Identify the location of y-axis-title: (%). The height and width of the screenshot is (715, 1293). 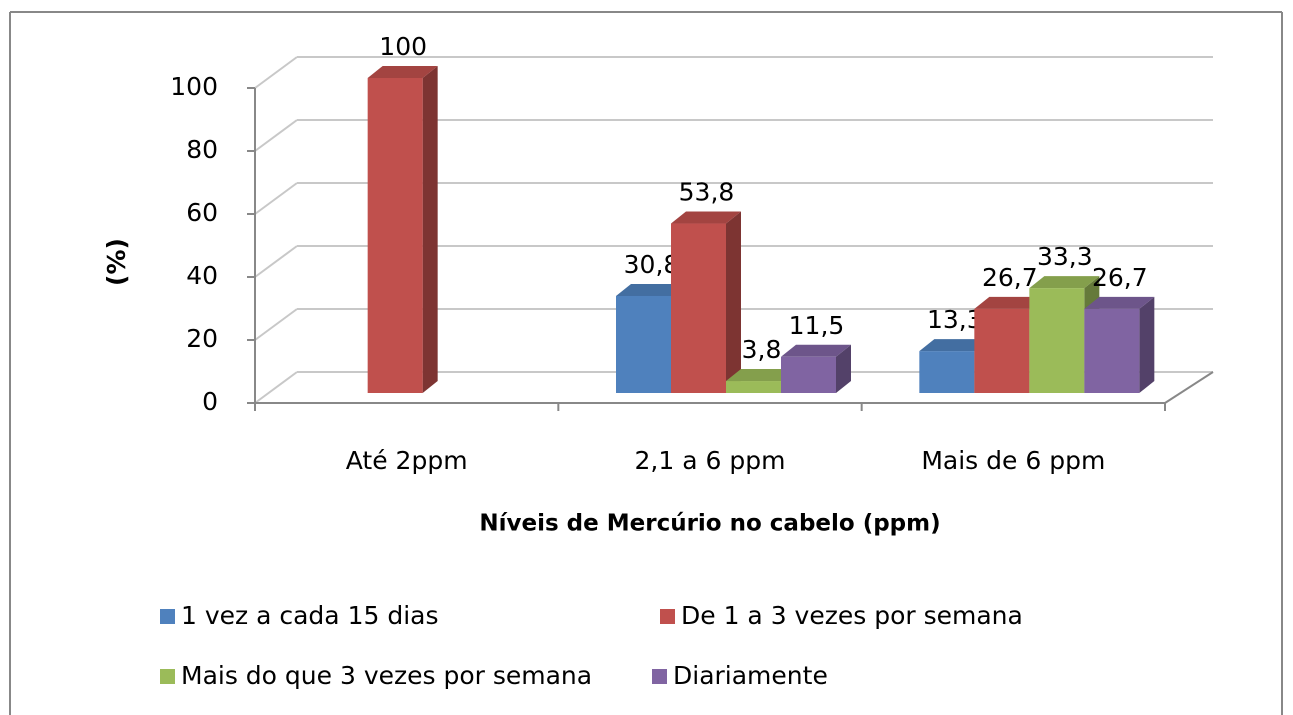
(116, 262).